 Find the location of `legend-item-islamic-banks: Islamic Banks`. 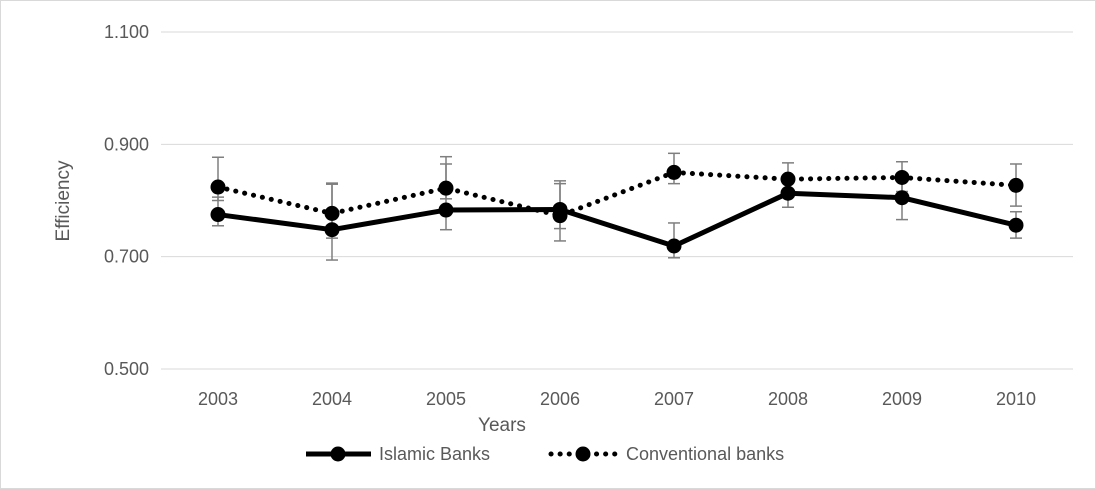

legend-item-islamic-banks: Islamic Banks is located at coordinates (398, 454).